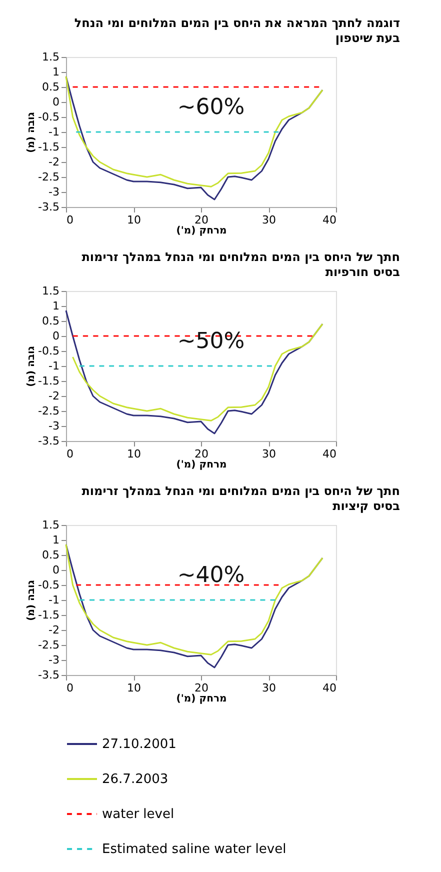  Describe the element at coordinates (211, 341) in the screenshot. I see `annotation: ~50%` at that location.